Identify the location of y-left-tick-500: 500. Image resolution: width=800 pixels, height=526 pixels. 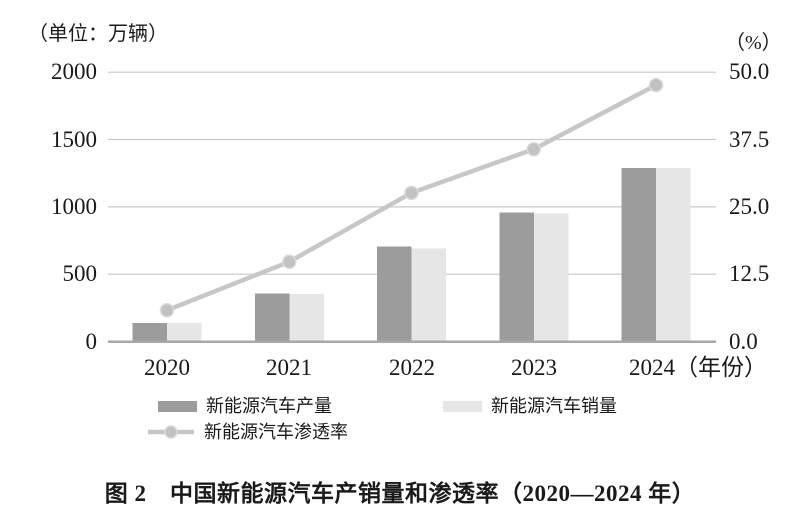
(80, 273).